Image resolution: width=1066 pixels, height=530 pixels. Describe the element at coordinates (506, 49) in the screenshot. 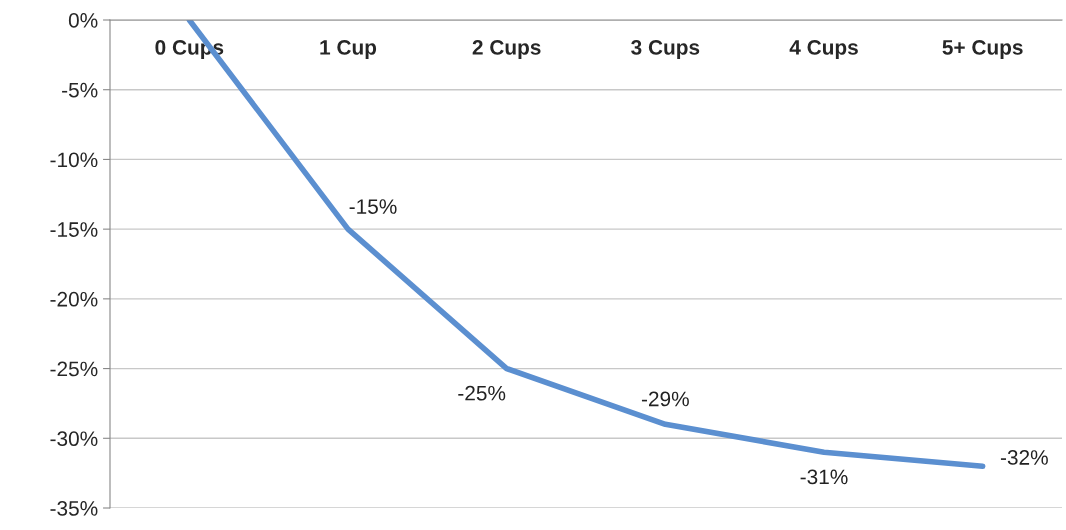

I see `x-tick-label: 2 Cups` at that location.